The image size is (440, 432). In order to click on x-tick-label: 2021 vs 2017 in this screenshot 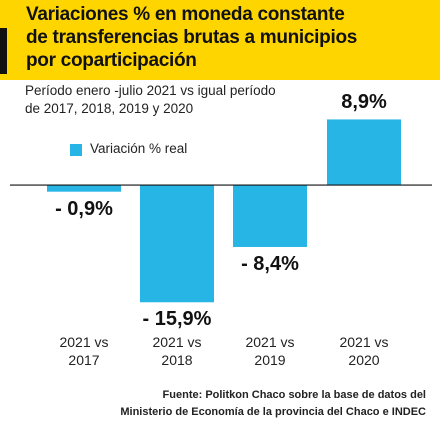, I will do `click(84, 351)`.